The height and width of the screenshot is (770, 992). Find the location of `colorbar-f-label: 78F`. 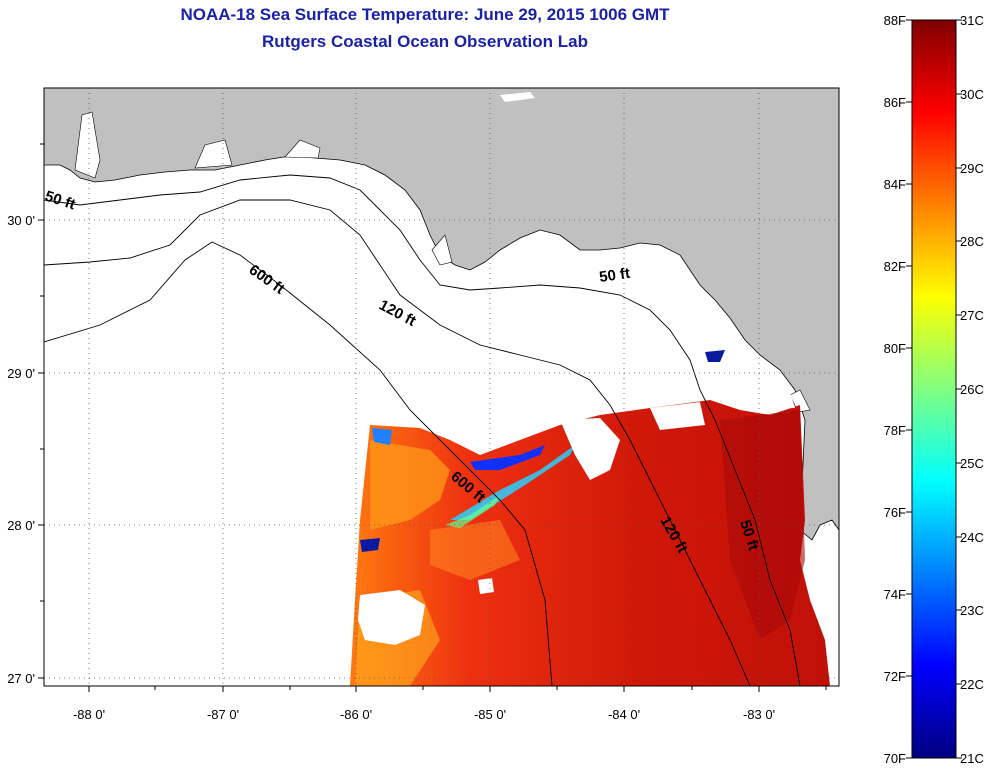

colorbar-f-label: 78F is located at coordinates (895, 430).